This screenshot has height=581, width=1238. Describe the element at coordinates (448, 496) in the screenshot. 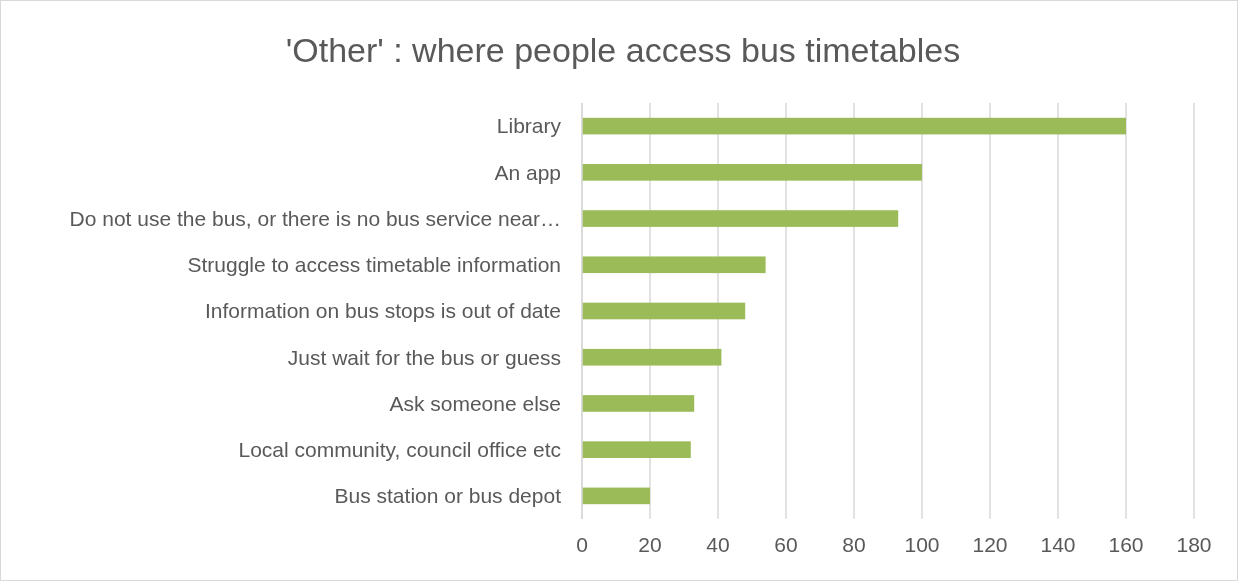

I see `y-tick-label: Bus station or bus depot` at that location.